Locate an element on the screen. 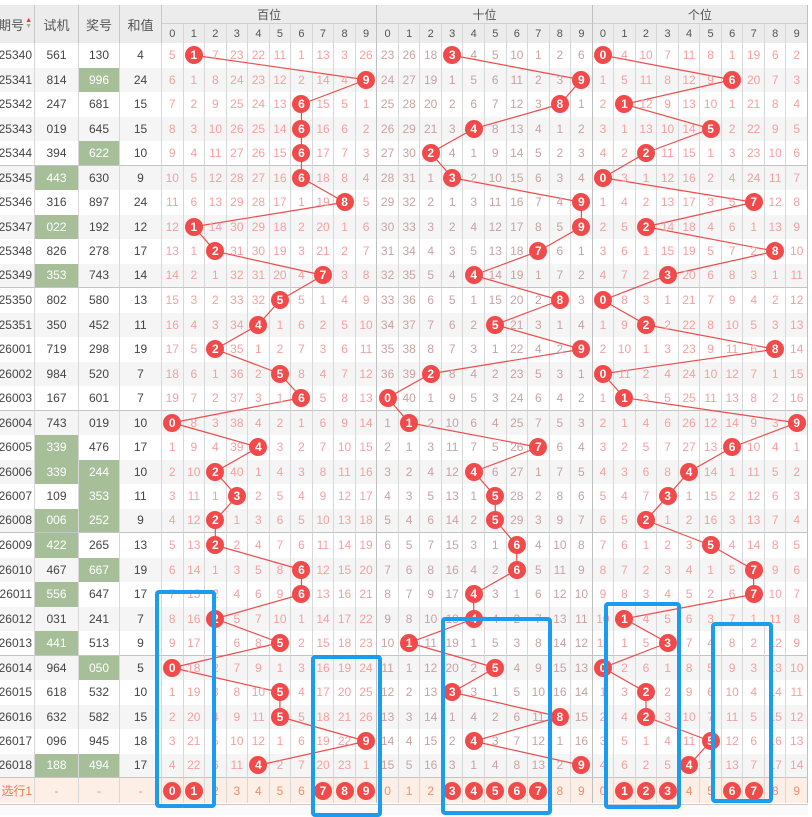  miss-count: 13 is located at coordinates (581, 667).